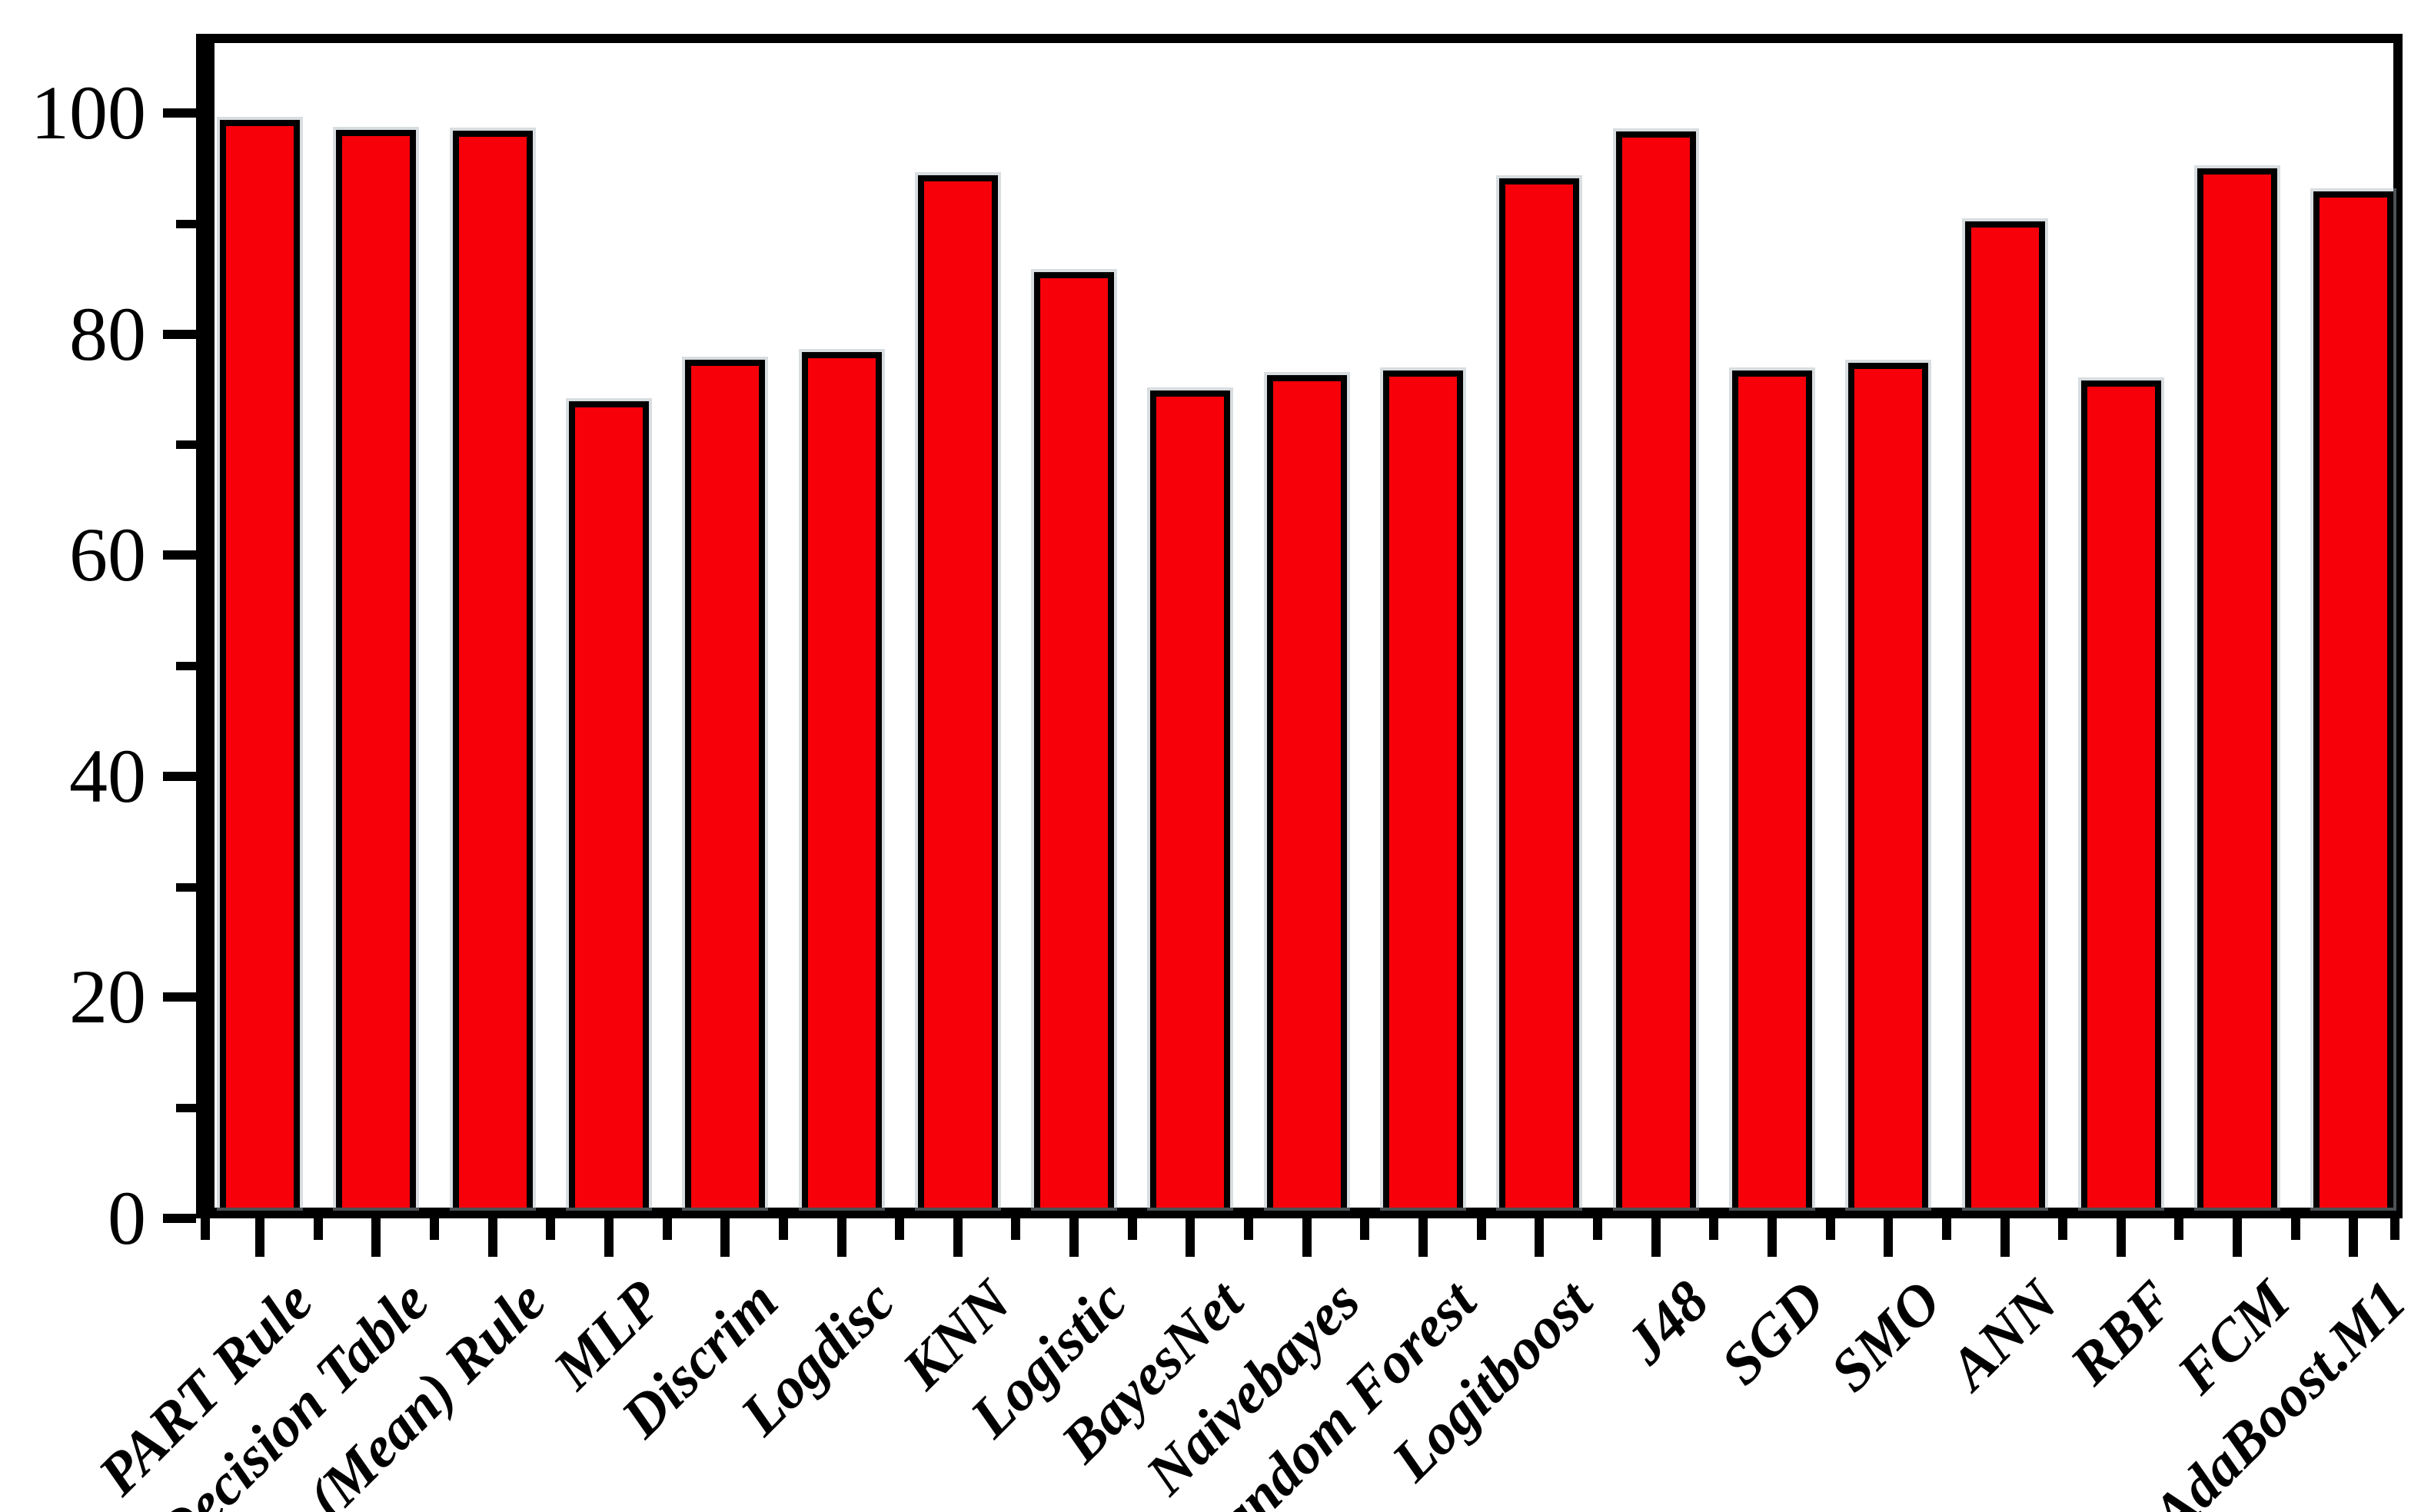 The height and width of the screenshot is (1512, 2431). What do you see at coordinates (609, 1237) in the screenshot?
I see `x-major-tick-mlp` at bounding box center [609, 1237].